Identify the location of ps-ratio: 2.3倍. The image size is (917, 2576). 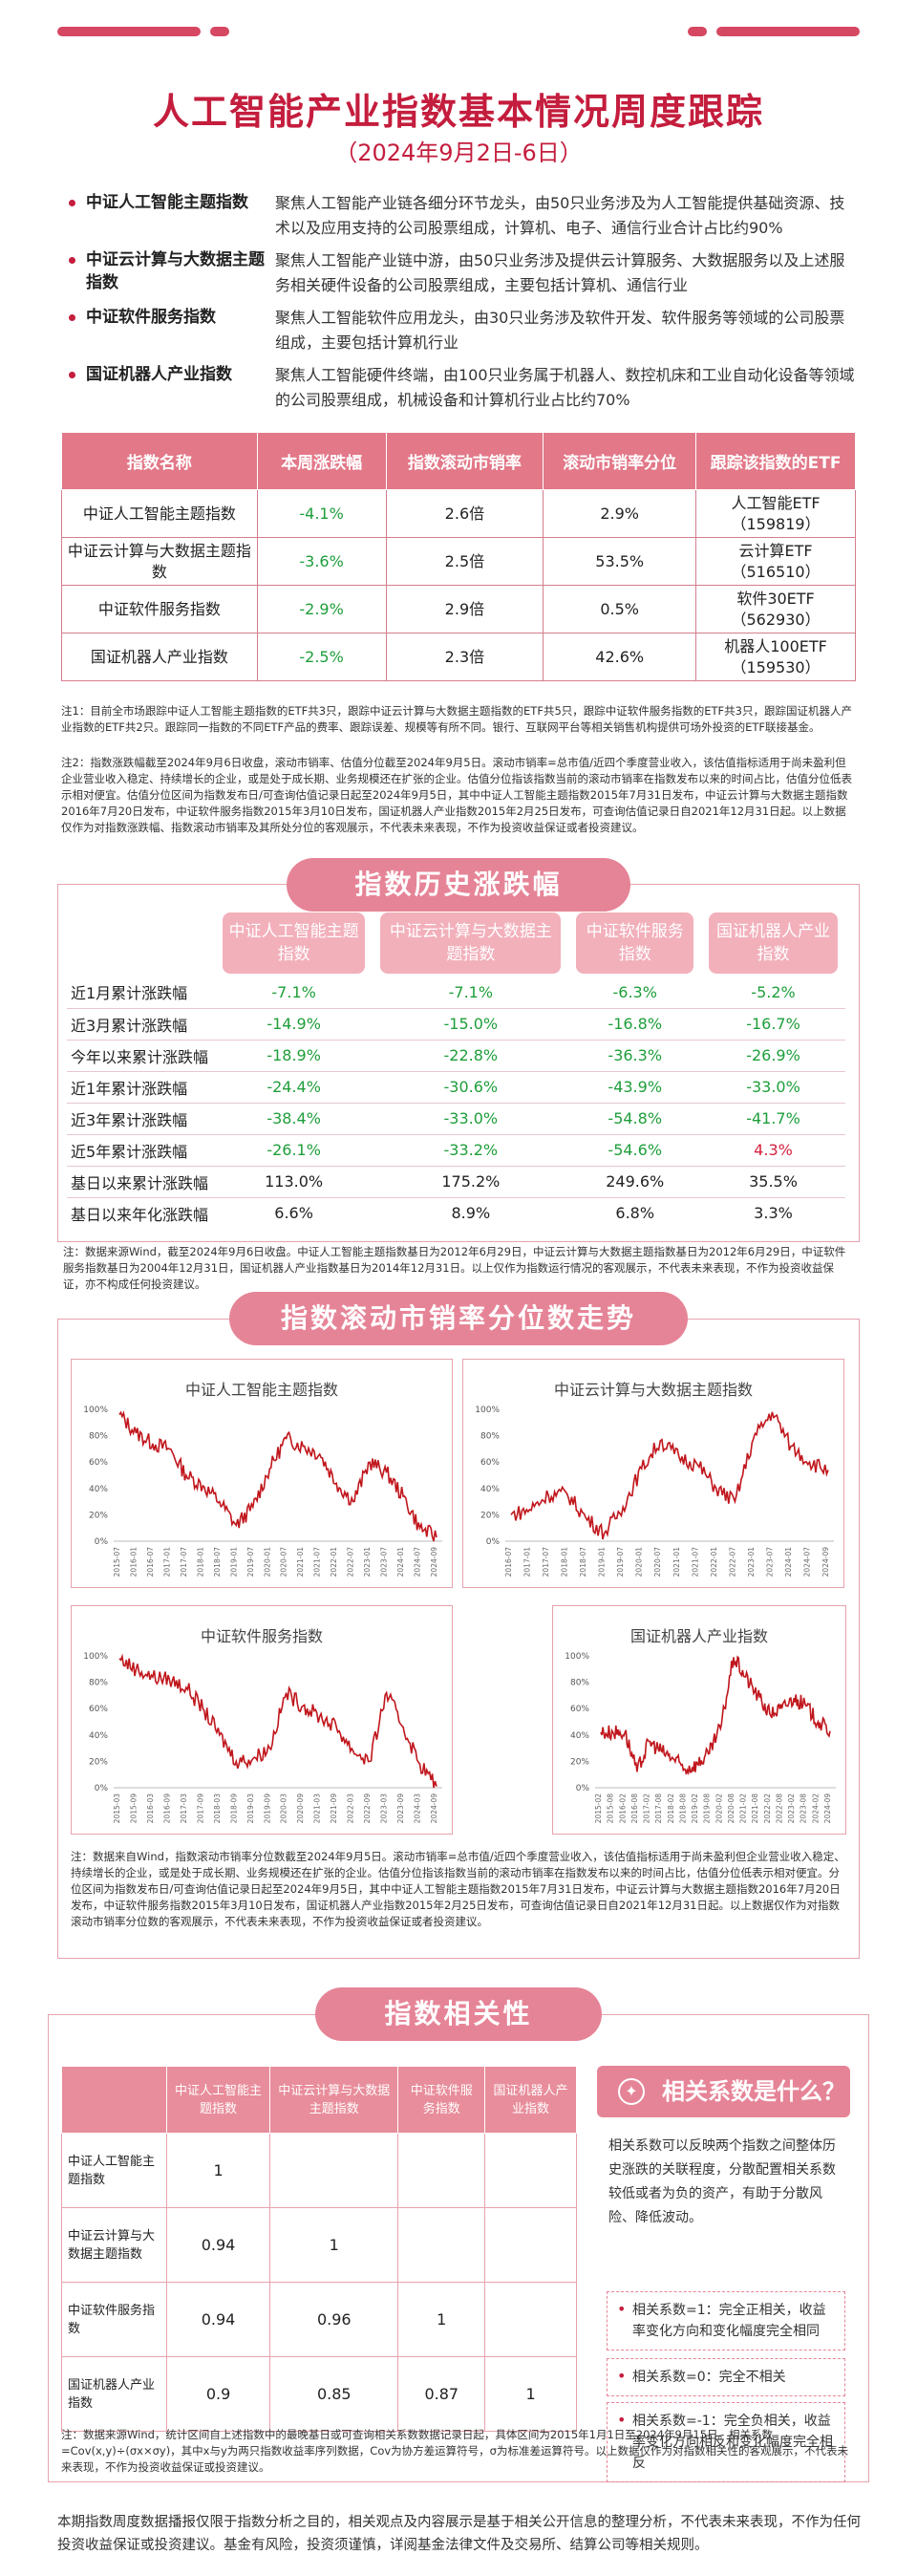
(464, 657).